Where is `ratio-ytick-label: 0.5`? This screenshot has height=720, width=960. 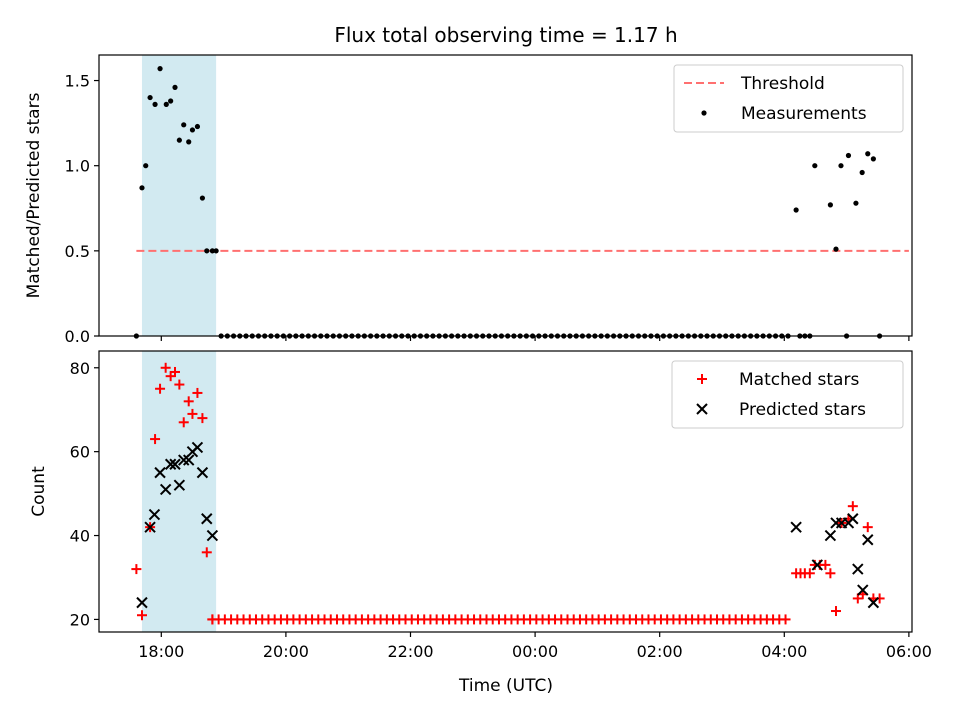 ratio-ytick-label: 0.5 is located at coordinates (77, 251).